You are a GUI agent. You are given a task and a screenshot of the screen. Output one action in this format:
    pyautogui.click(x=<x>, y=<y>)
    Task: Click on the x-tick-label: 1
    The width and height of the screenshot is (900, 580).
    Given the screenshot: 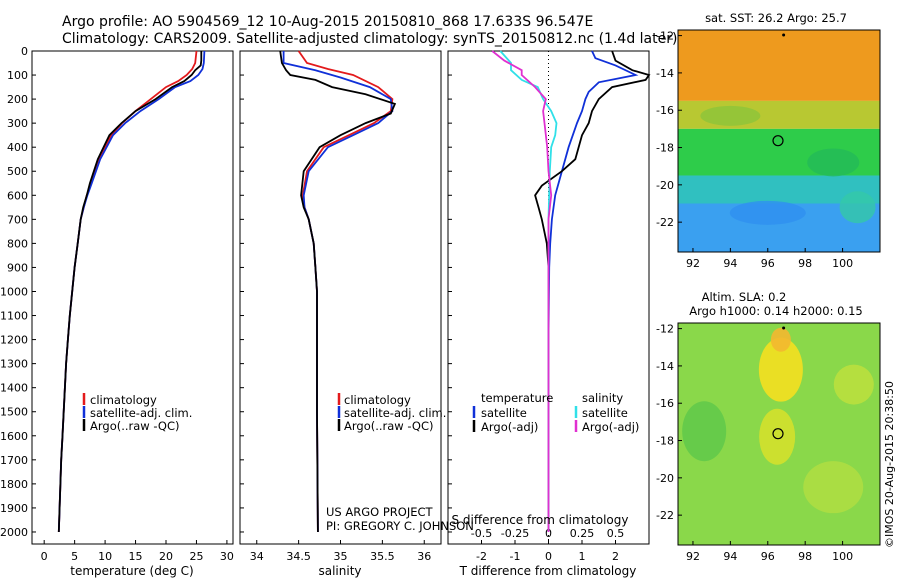 What is the action you would take?
    pyautogui.click(x=582, y=556)
    